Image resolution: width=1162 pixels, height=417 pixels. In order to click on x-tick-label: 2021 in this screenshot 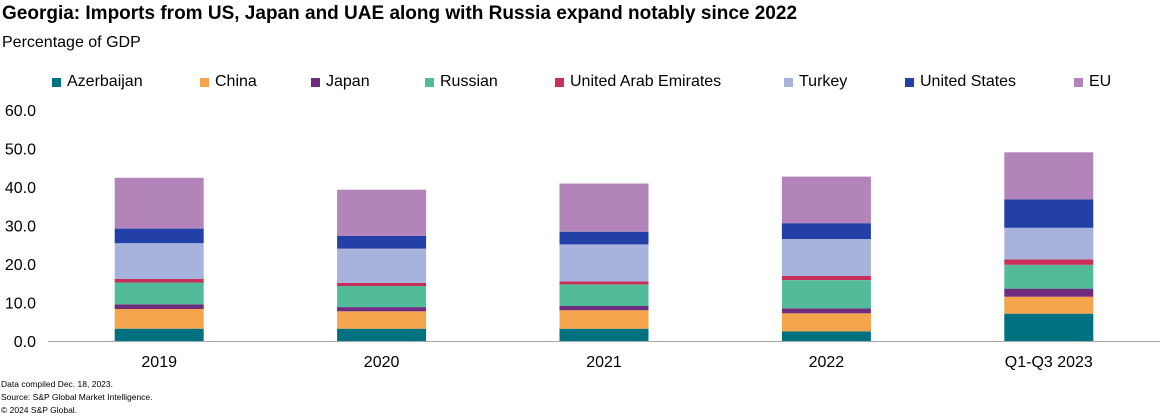, I will do `click(604, 362)`.